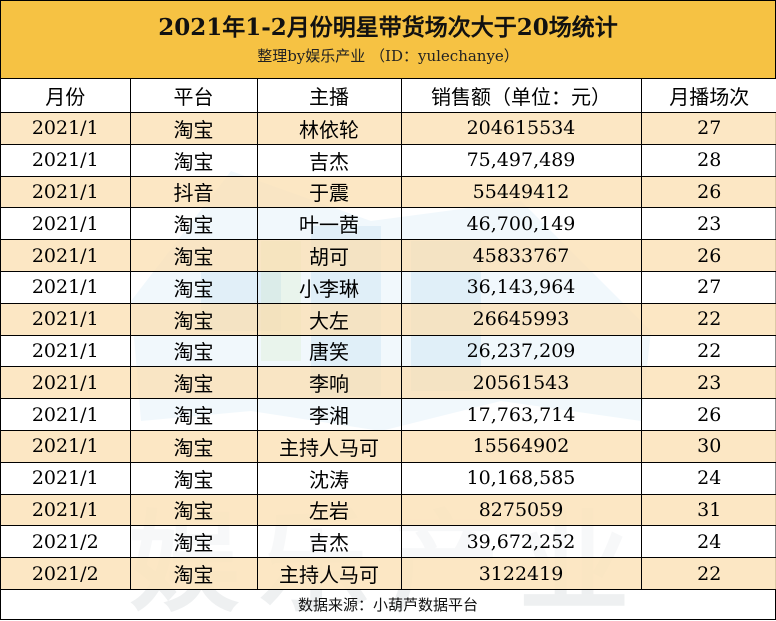  I want to click on table-row: 2021/1 淘宝 李响 20561543 23, so click(388, 383).